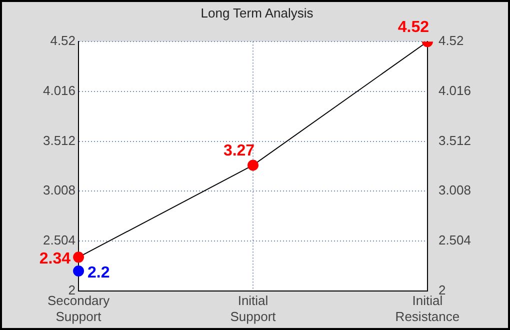 The image size is (510, 330). I want to click on x-tick-label: Initial Support, so click(253, 308).